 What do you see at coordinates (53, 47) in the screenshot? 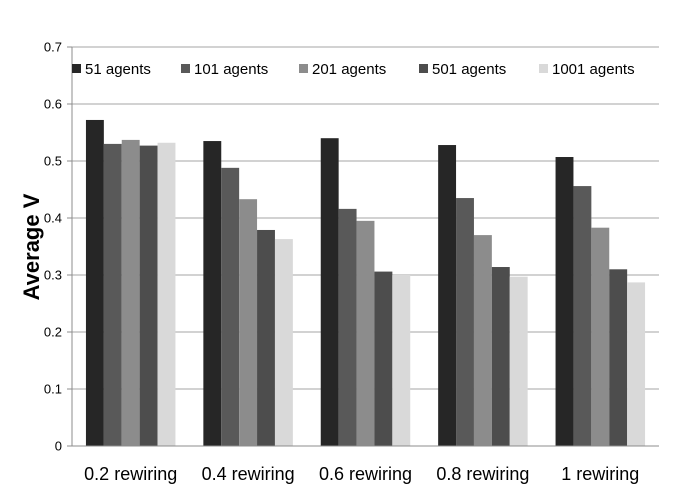
I see `y-tick-label: 0.7` at bounding box center [53, 47].